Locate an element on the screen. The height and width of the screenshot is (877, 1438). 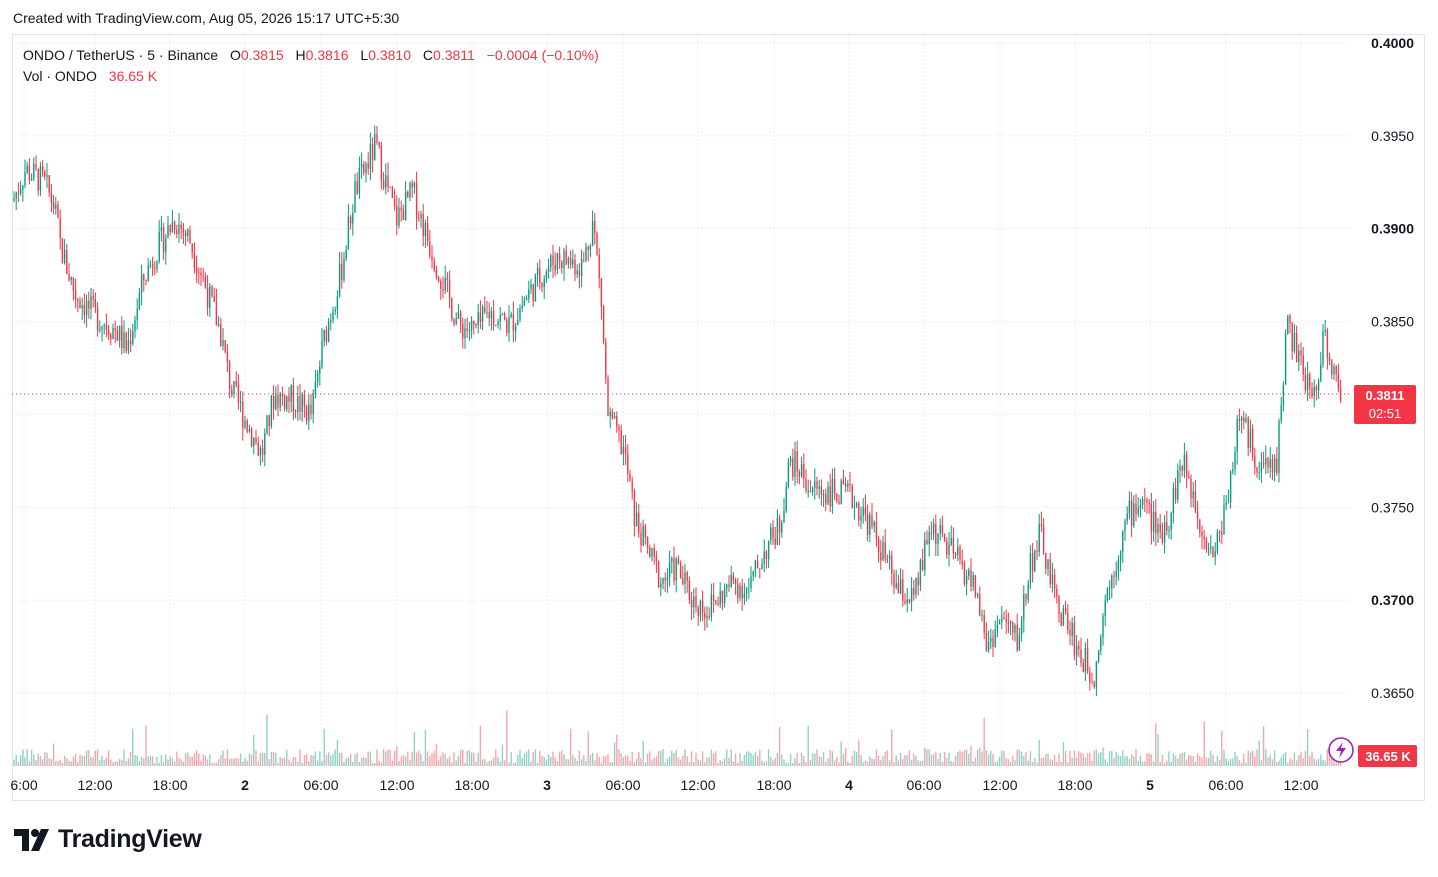
open-value: 0.3815 is located at coordinates (262, 55).